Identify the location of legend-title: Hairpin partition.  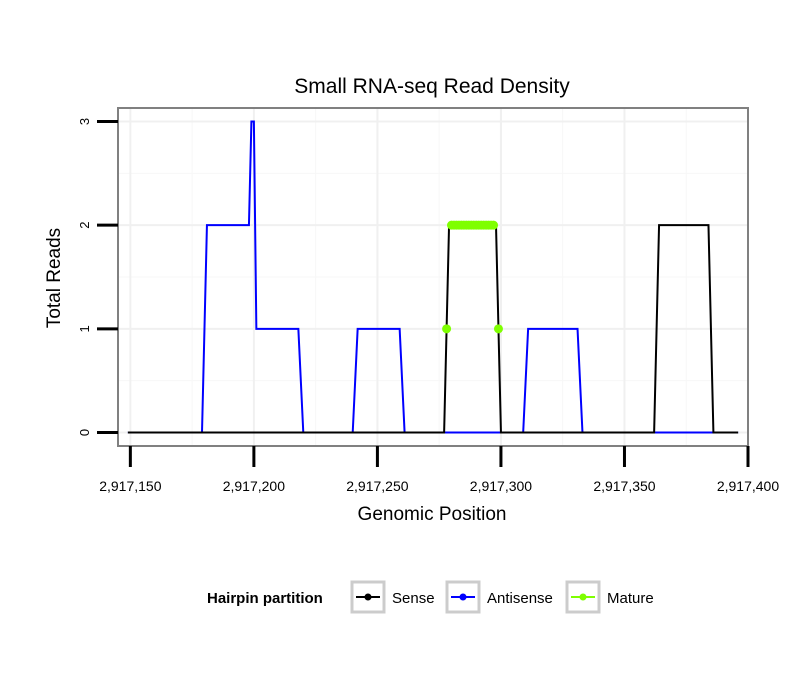
(265, 598).